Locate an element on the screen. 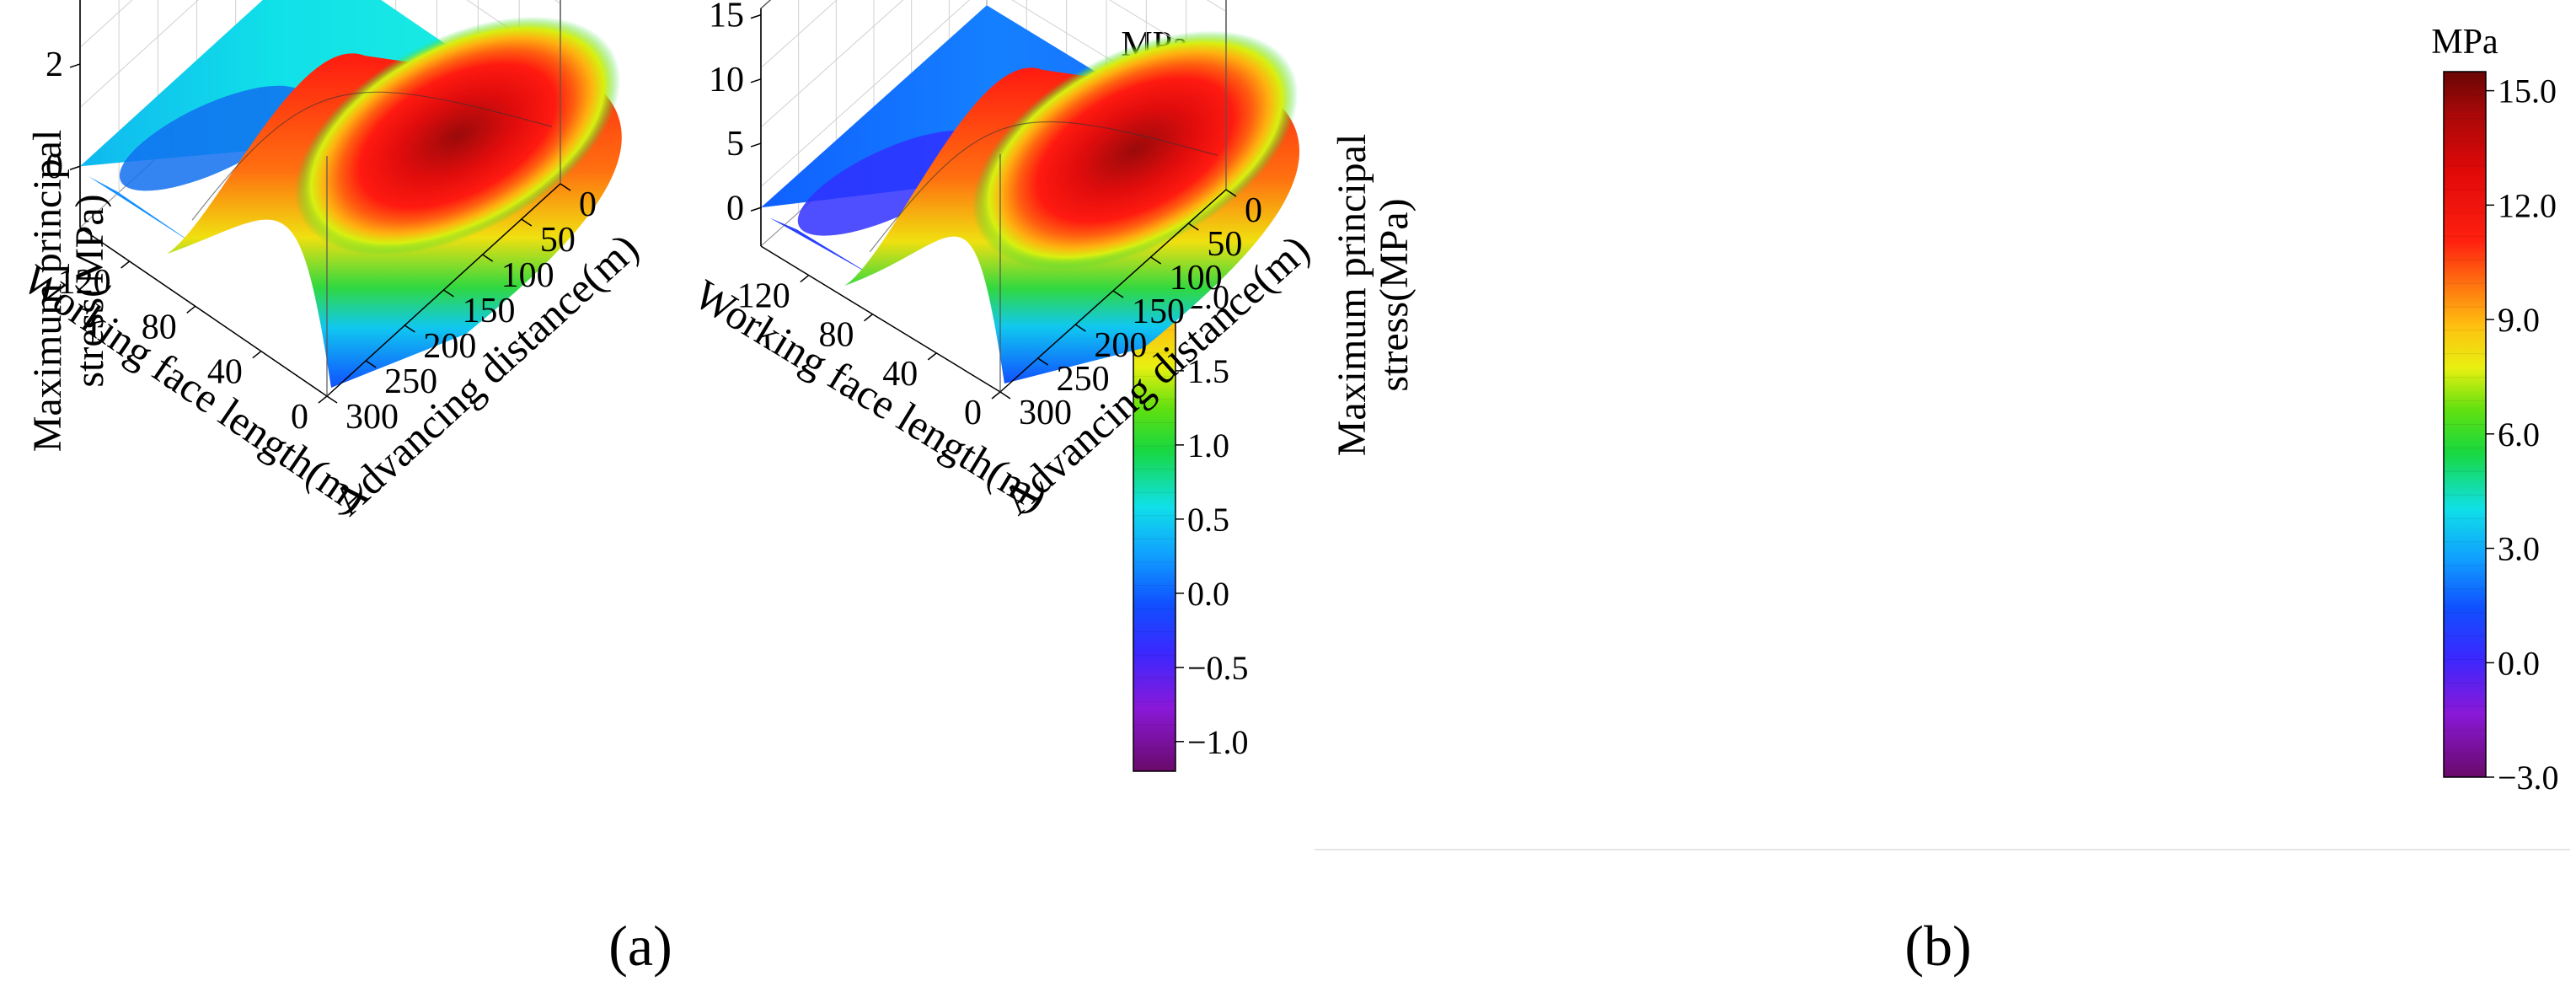  surface-trough is located at coordinates (212, 138).